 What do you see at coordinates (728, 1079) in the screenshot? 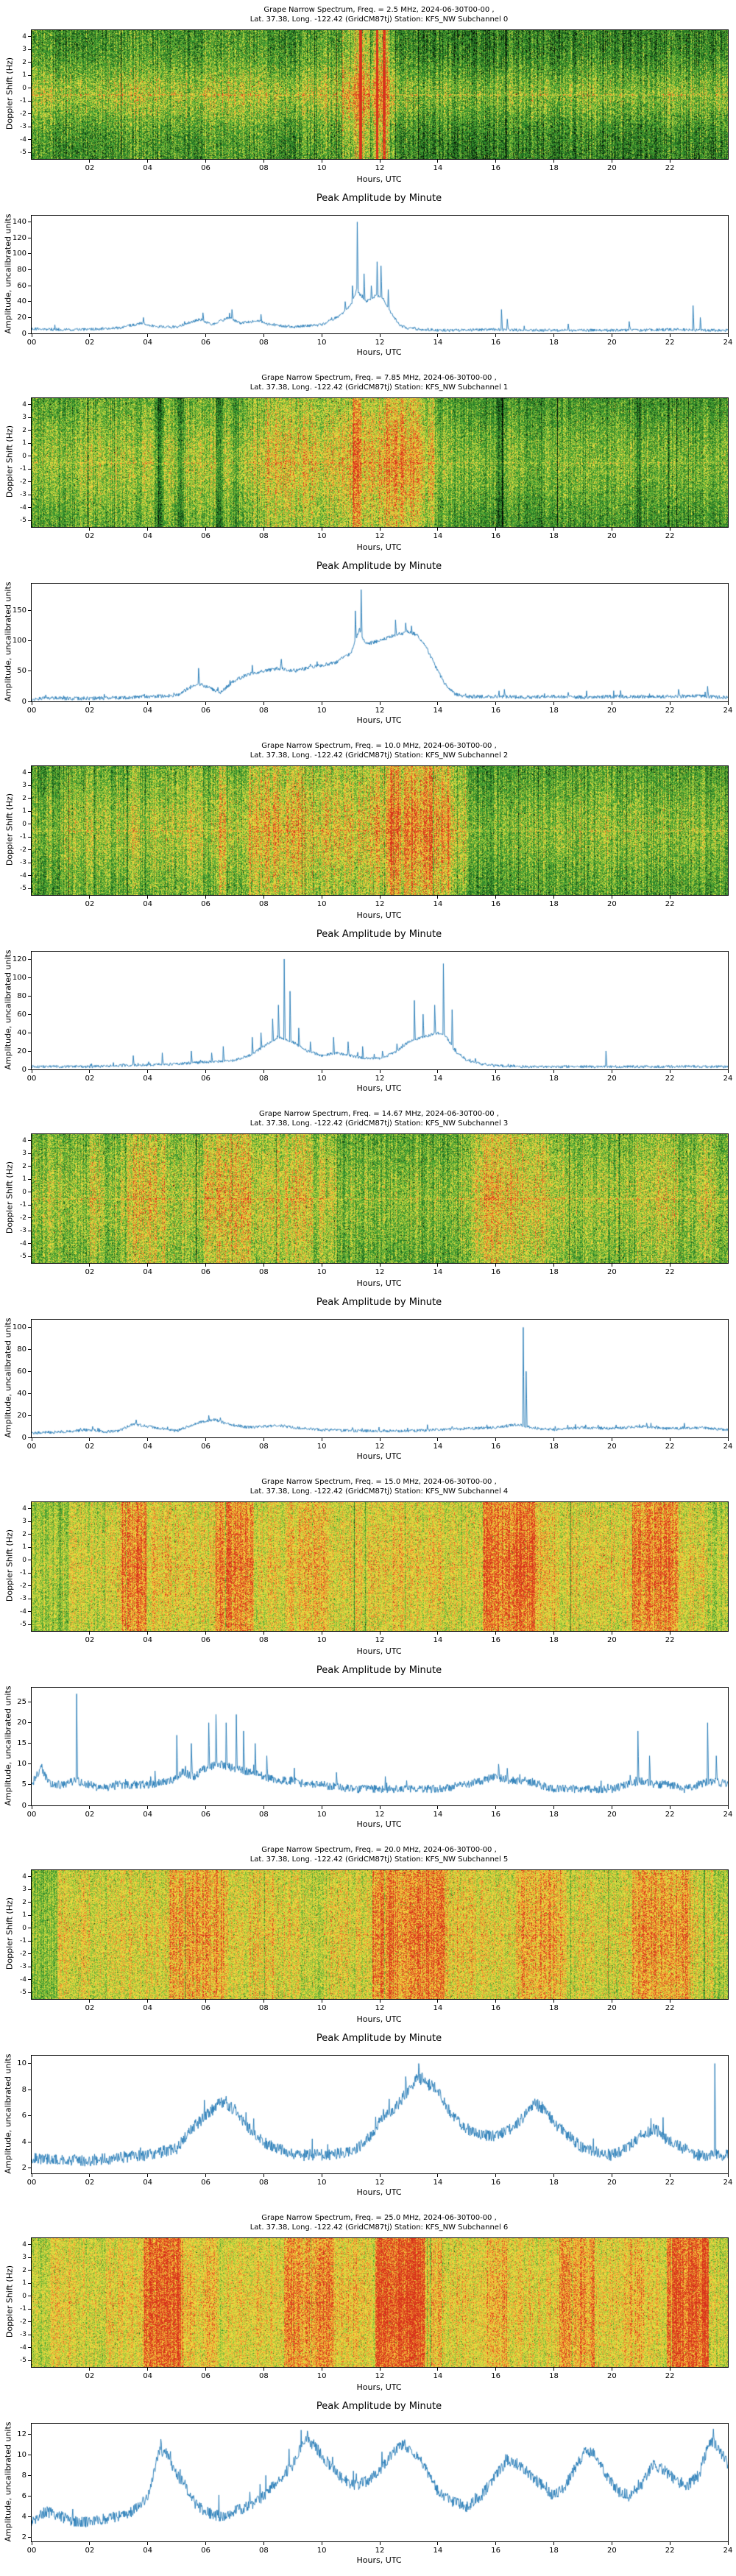
I see `x-tick-label: 24` at bounding box center [728, 1079].